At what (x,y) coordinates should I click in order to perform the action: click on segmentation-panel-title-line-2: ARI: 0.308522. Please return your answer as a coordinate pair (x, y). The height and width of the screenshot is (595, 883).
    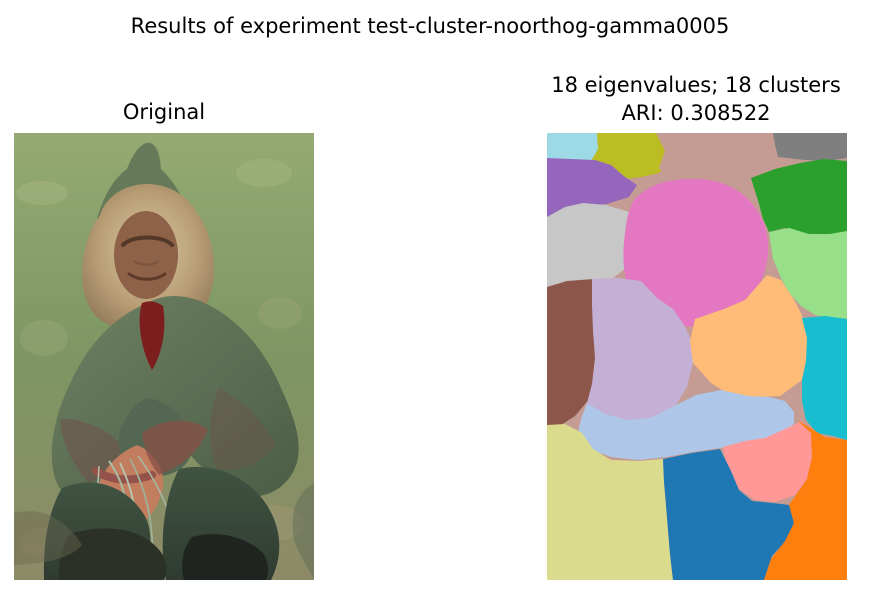
    Looking at the image, I should click on (696, 113).